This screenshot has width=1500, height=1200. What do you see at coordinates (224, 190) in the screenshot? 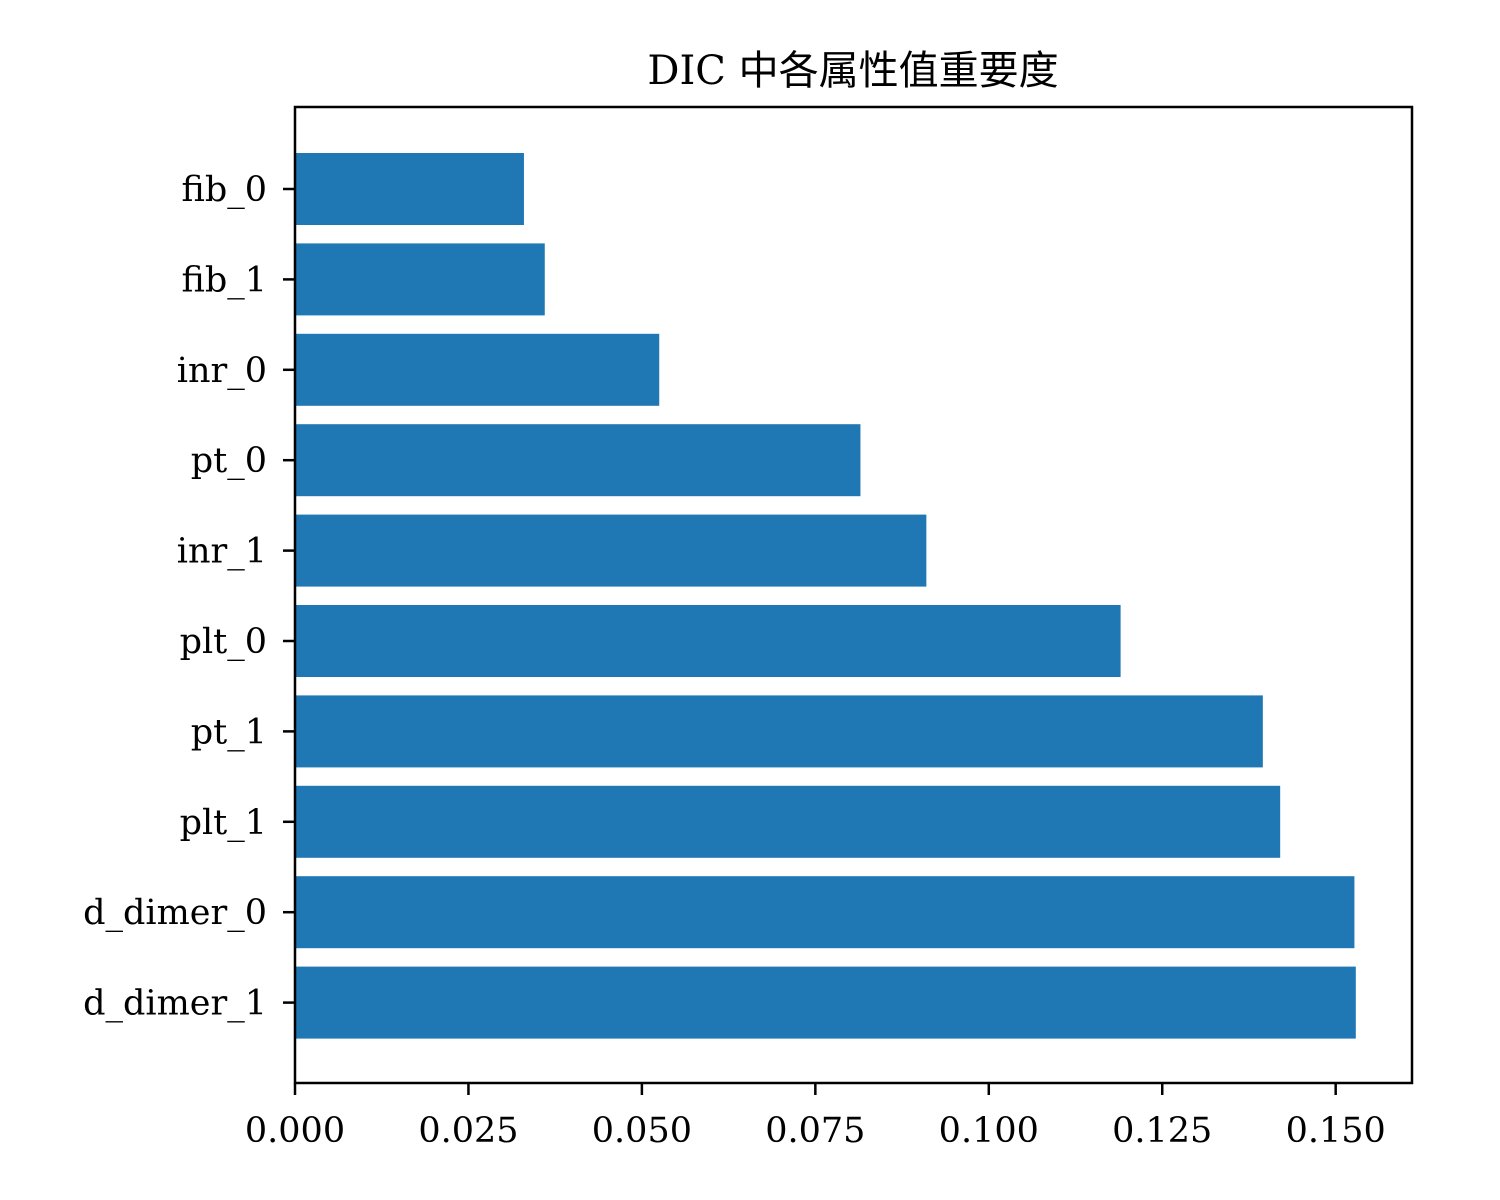
I see `y-tick-label: fib_0` at bounding box center [224, 190].